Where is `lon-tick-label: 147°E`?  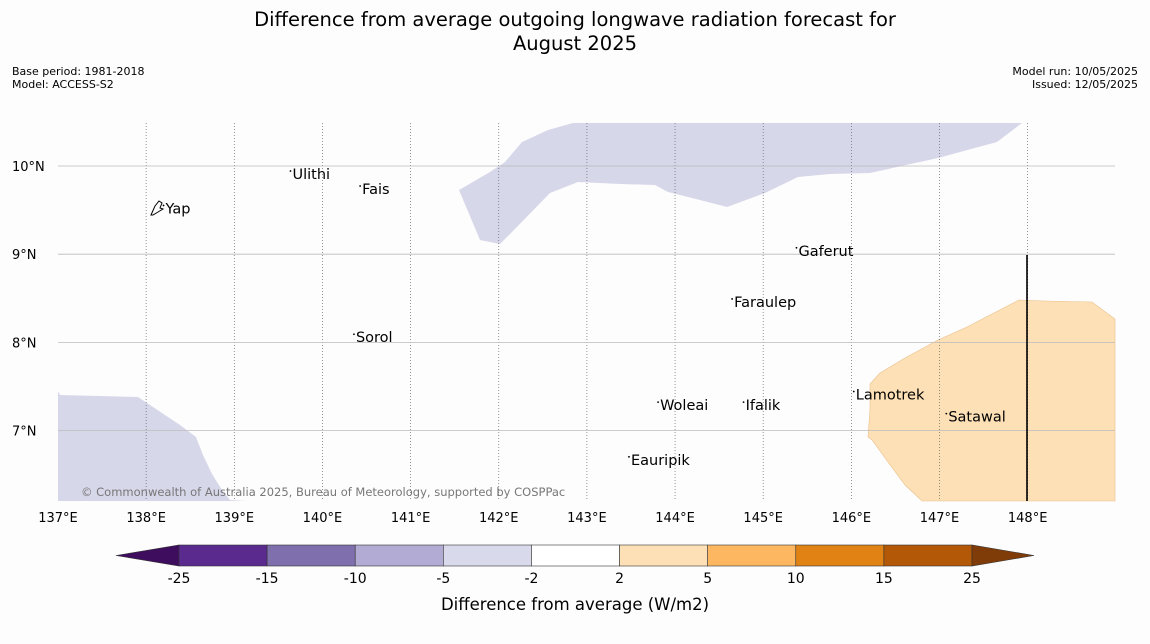
lon-tick-label: 147°E is located at coordinates (940, 518).